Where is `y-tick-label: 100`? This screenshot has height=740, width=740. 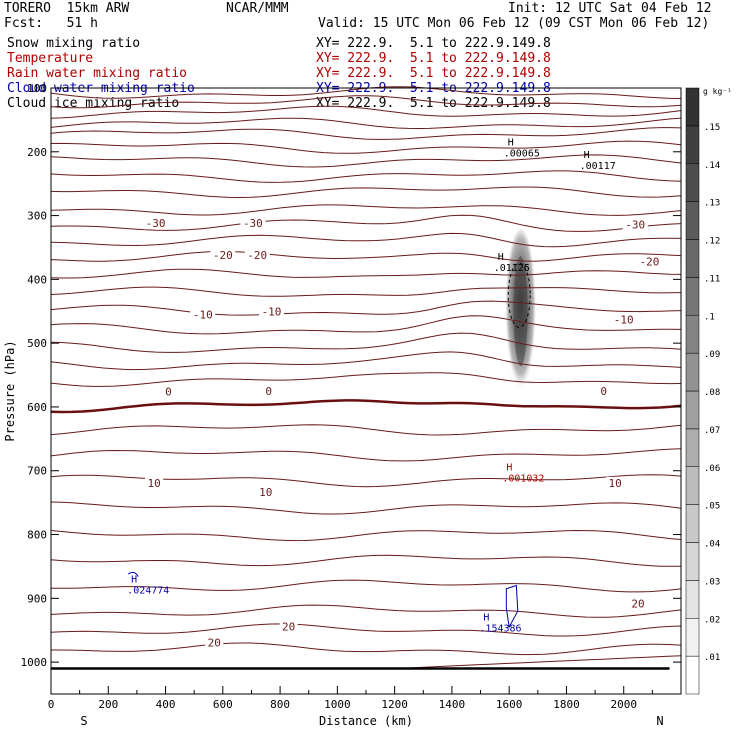 y-tick-label: 100 is located at coordinates (37, 88).